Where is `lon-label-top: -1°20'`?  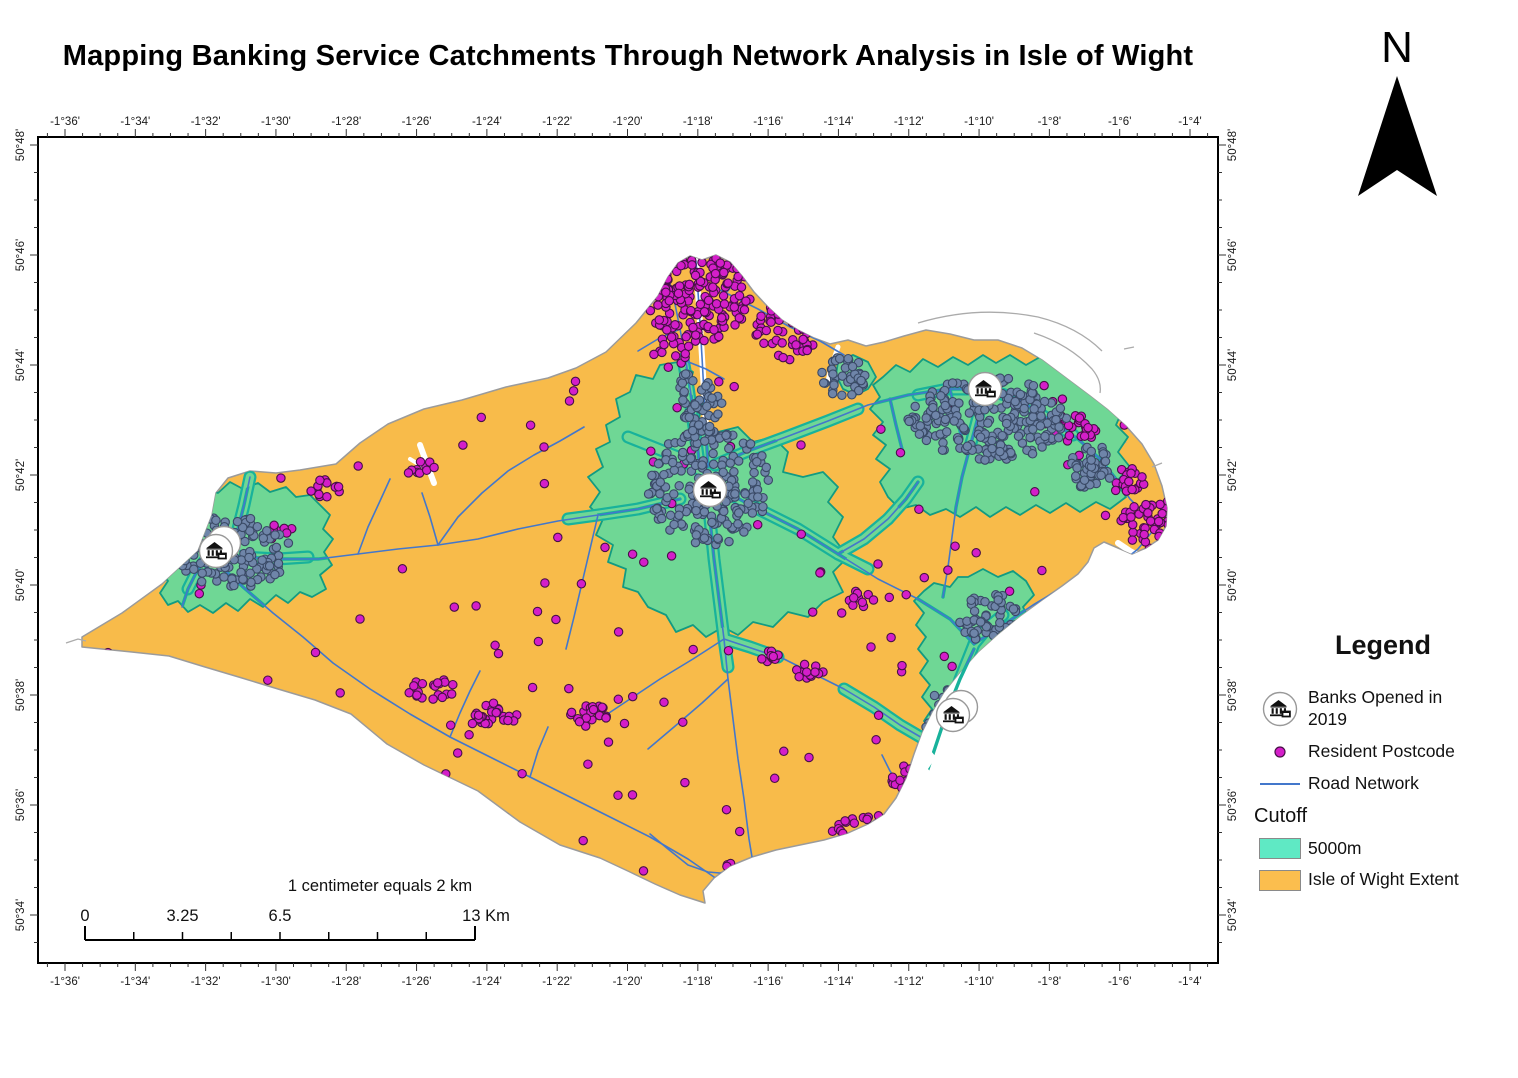 lon-label-top: -1°20' is located at coordinates (628, 122).